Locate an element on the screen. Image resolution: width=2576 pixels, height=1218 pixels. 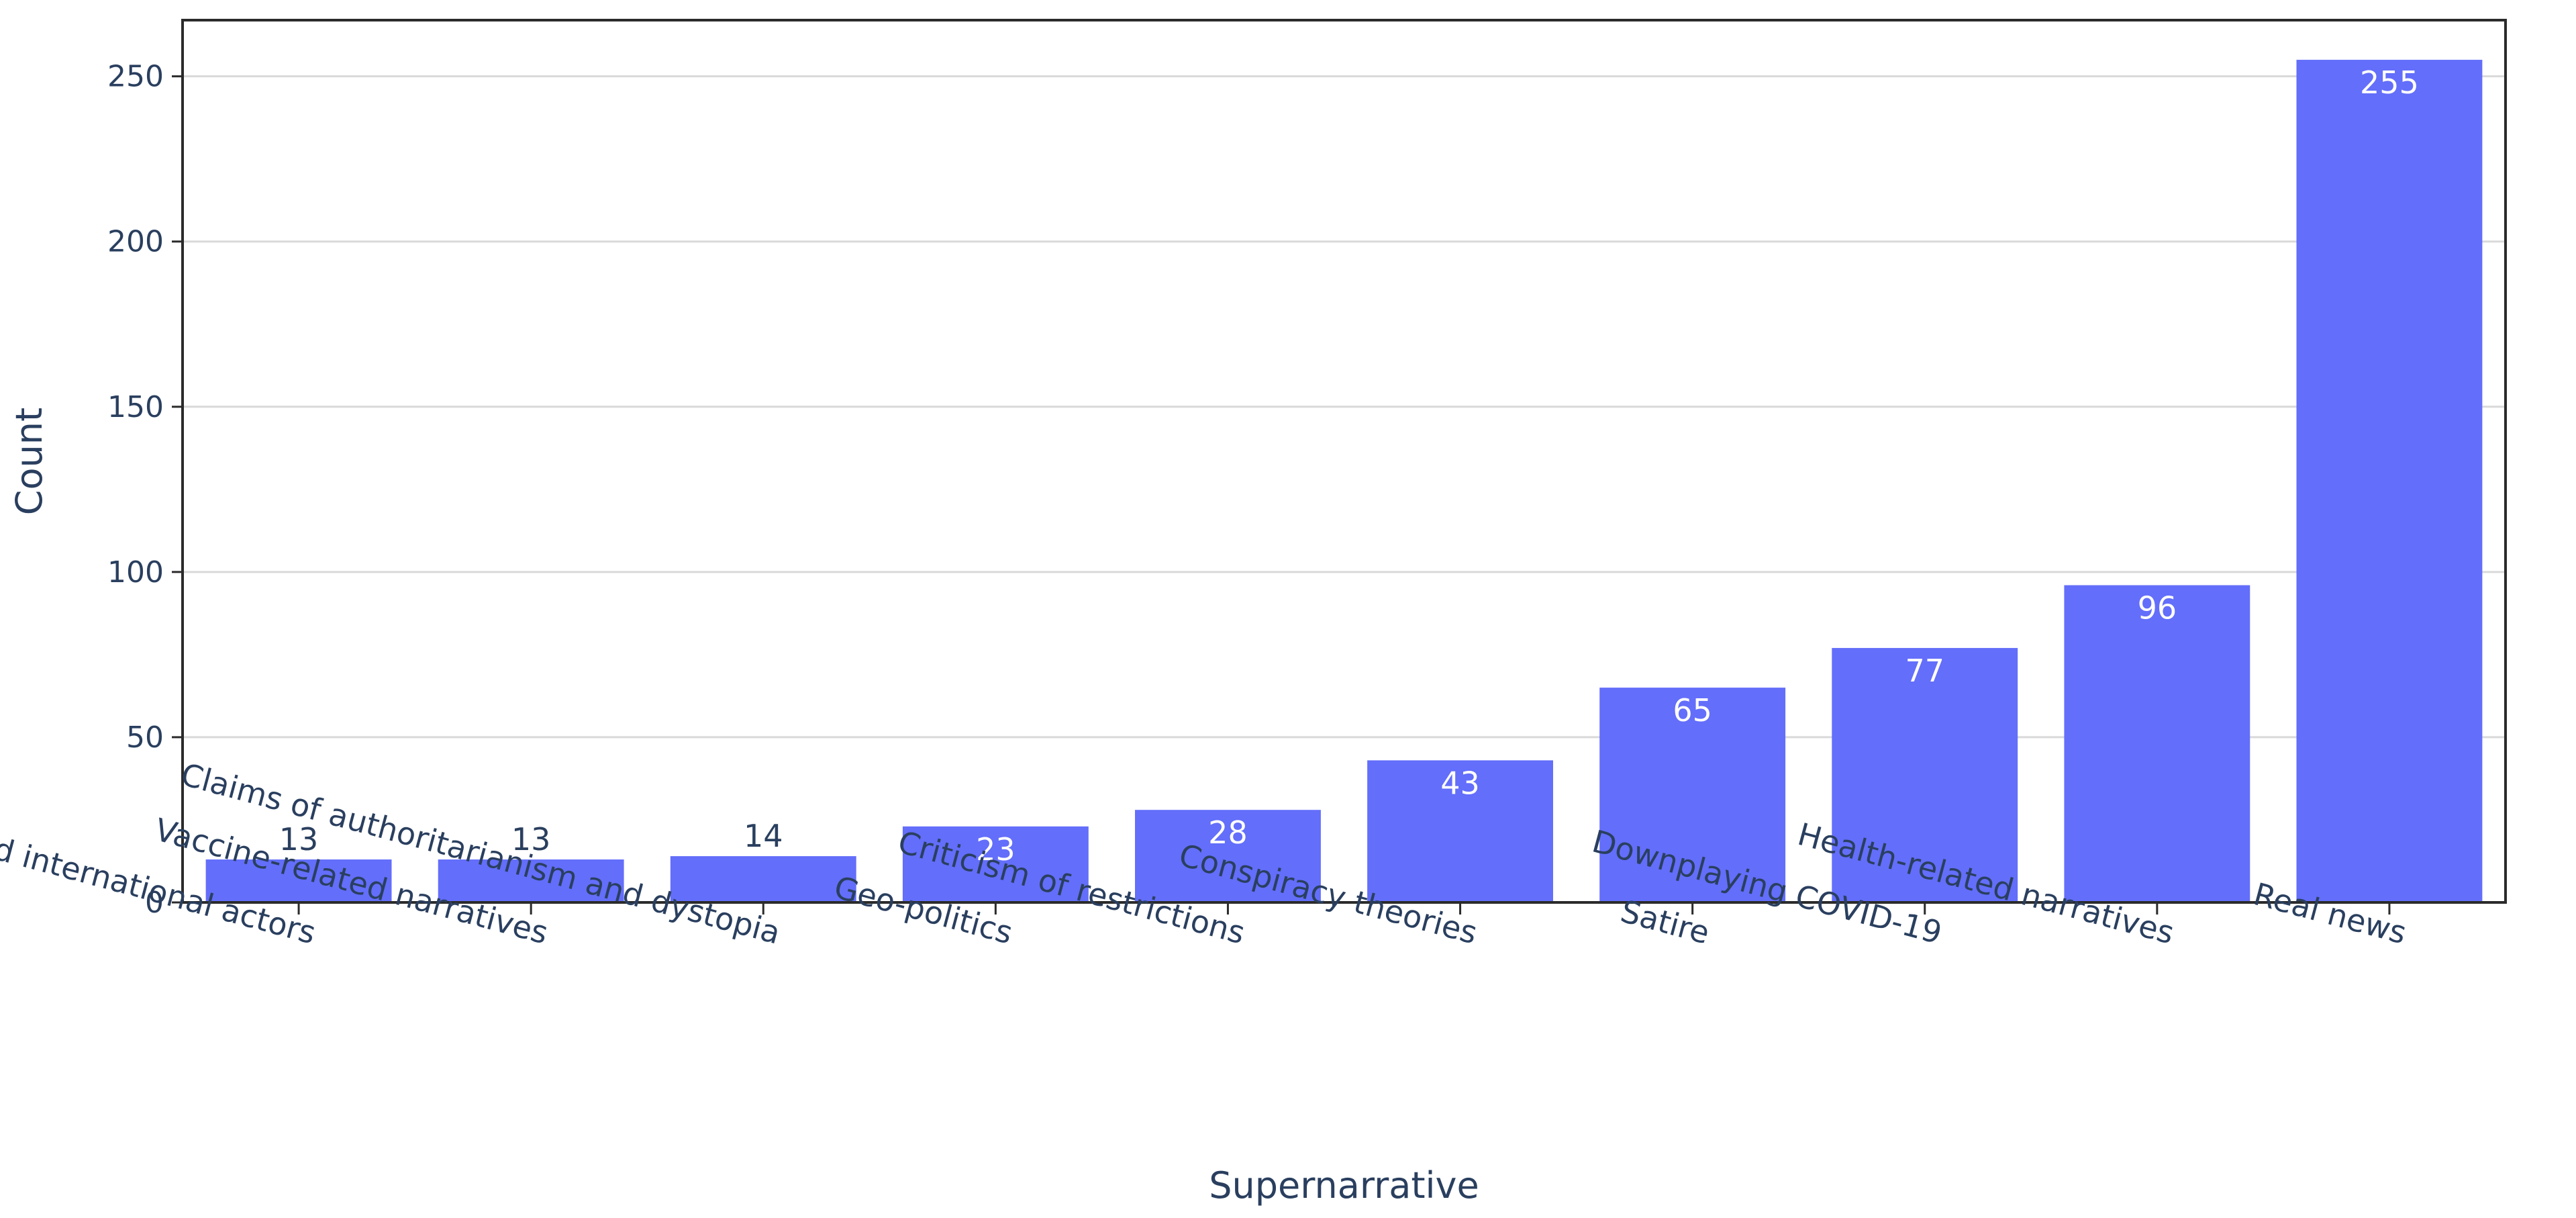
bar-value-label-2: 14 is located at coordinates (763, 836).